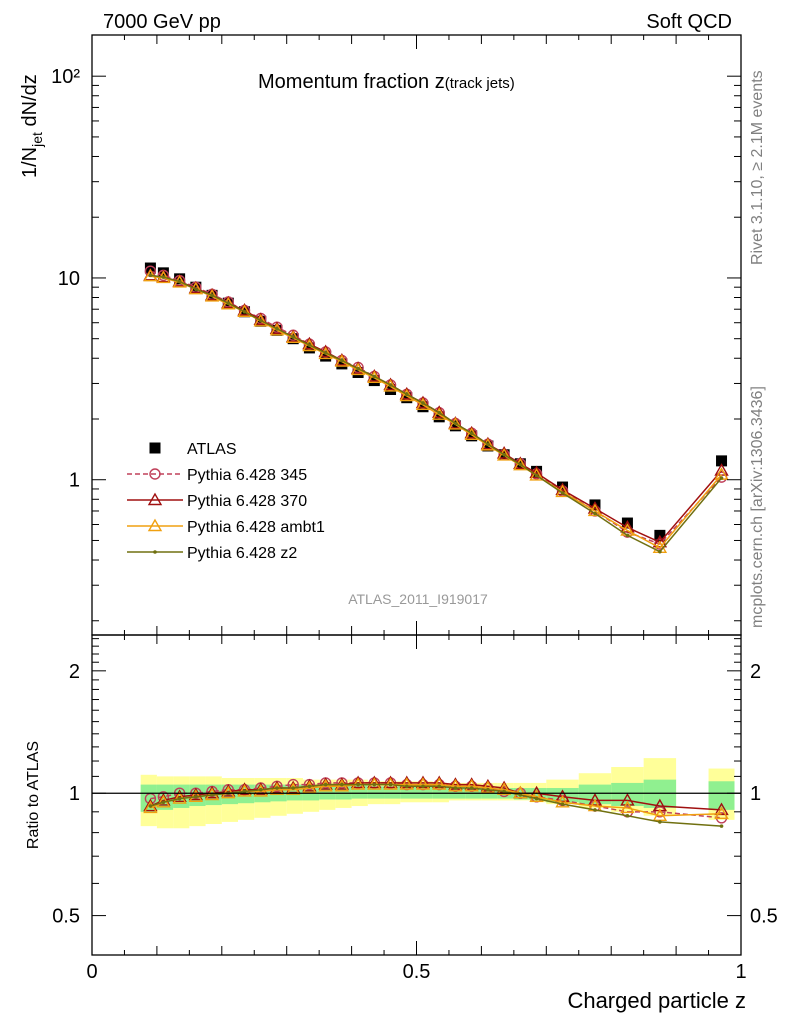 The width and height of the screenshot is (786, 1024). I want to click on ratio-y-tick-label-left: 2, so click(74, 672).